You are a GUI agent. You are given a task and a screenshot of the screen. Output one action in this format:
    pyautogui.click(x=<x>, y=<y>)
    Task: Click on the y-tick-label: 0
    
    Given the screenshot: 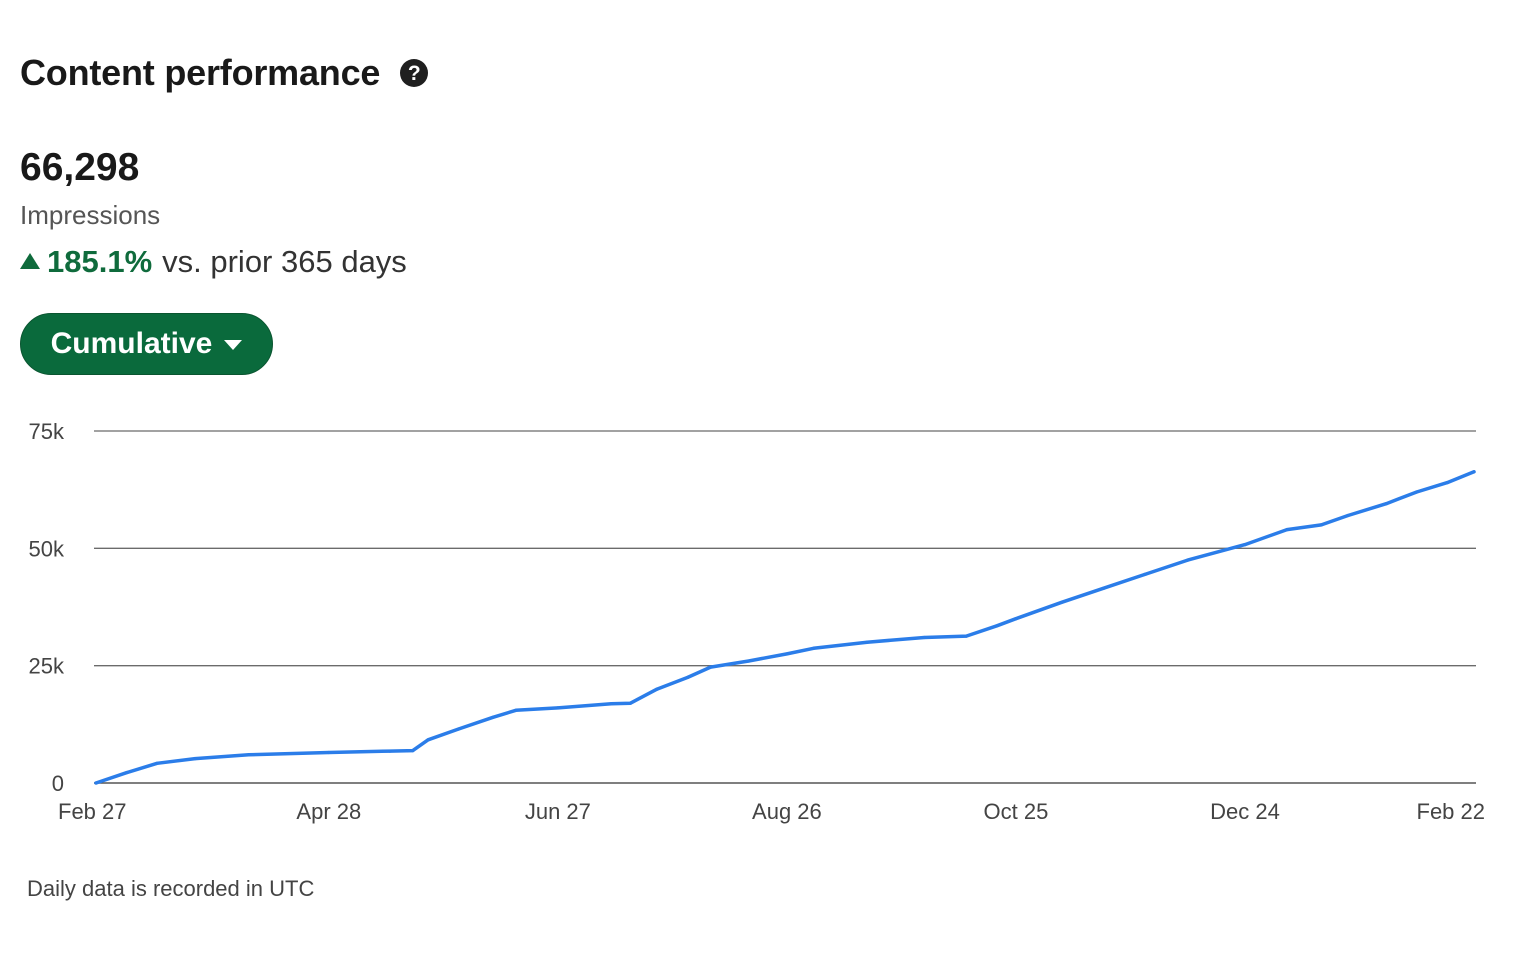 What is the action you would take?
    pyautogui.click(x=58, y=783)
    